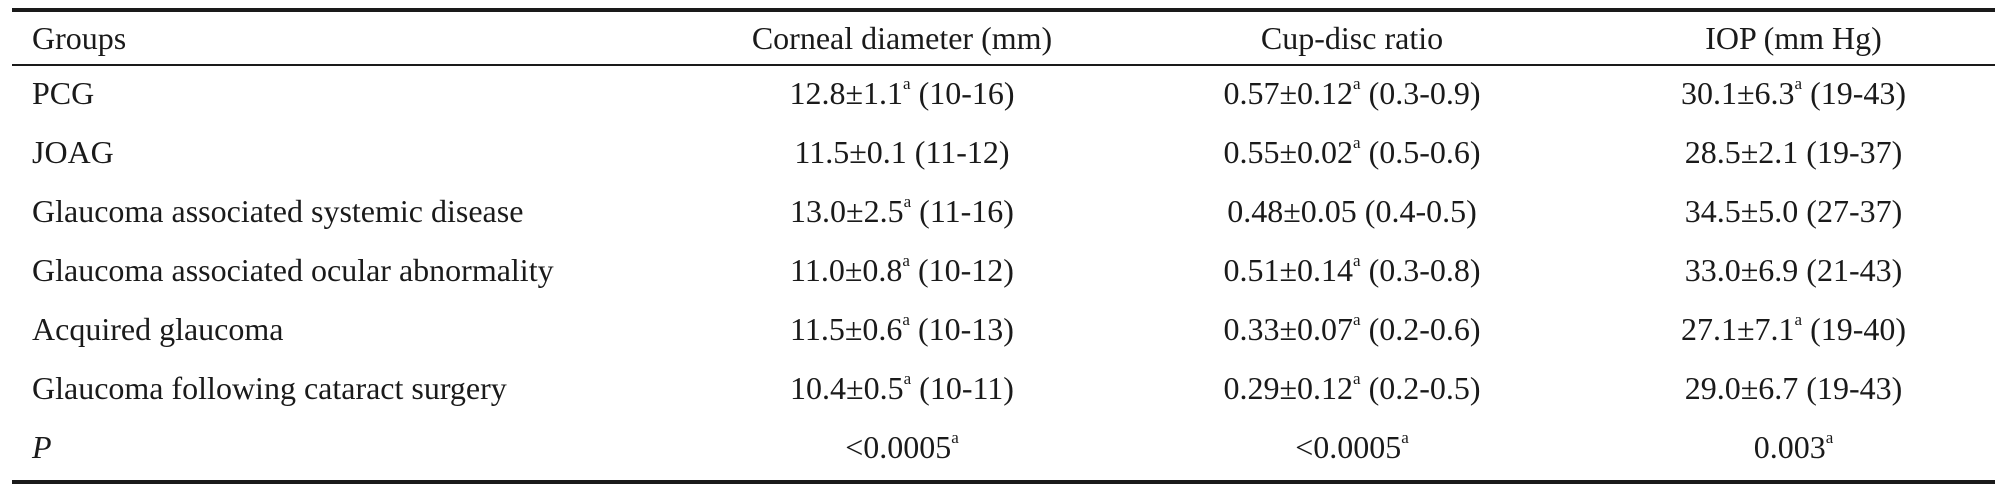 The image size is (2007, 492). I want to click on cell-range: (0.5-0.6), so click(1420, 152).